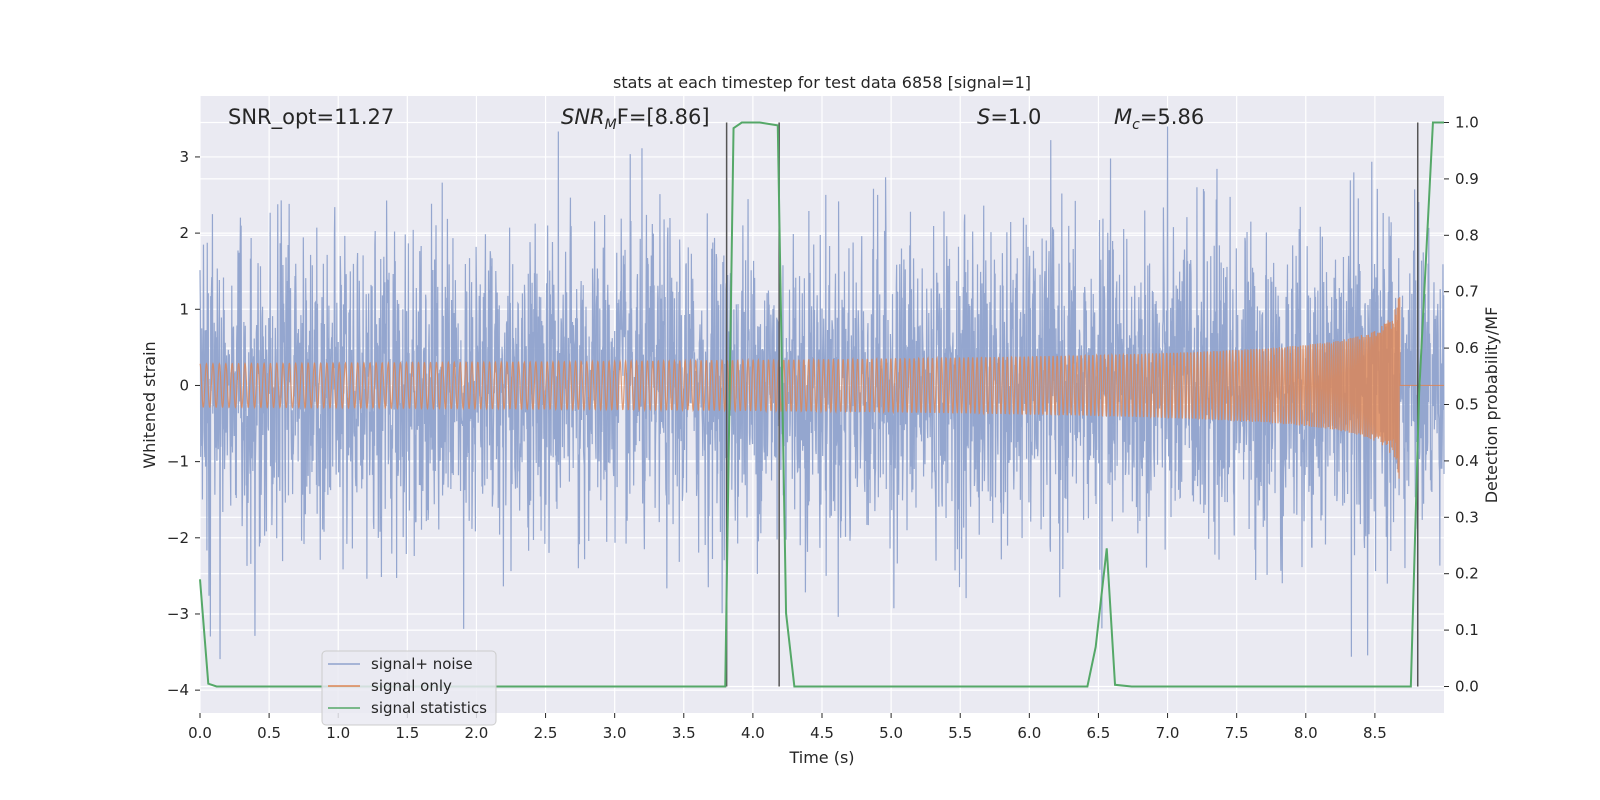 The width and height of the screenshot is (1600, 800). I want to click on y2-axis-ticks: 1.0 0.9 0.8 0.7 0.6 0.5 0.4 0.3 0.2 0.1 0.0, so click(1461, 404).